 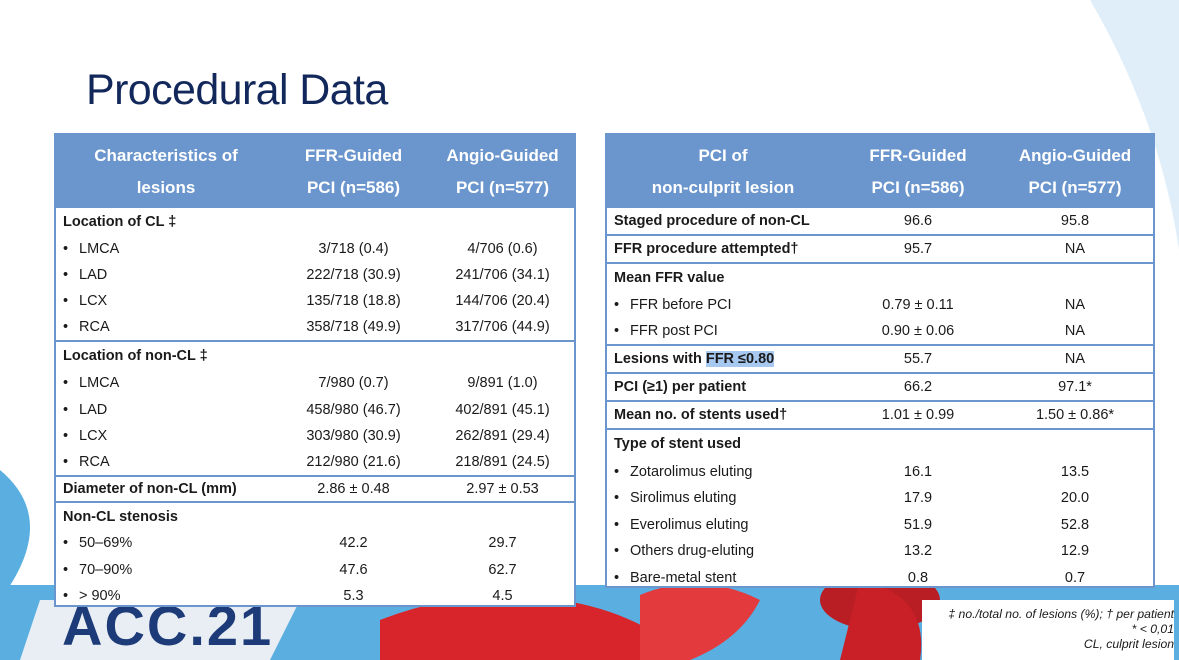 What do you see at coordinates (918, 387) in the screenshot?
I see `ffr-guided-value: 66.2` at bounding box center [918, 387].